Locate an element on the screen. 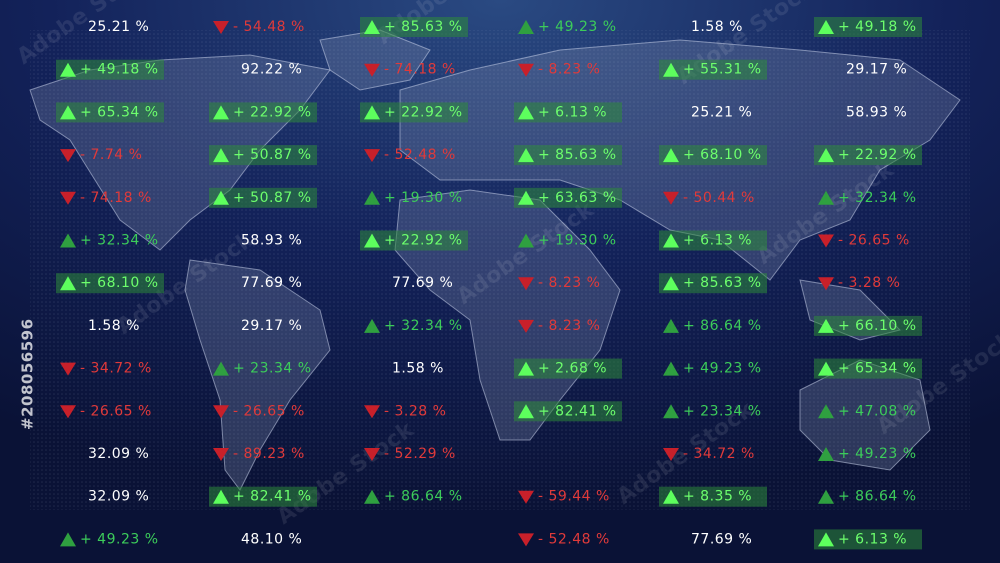  ticker-value: - 89.23 % is located at coordinates (269, 454).